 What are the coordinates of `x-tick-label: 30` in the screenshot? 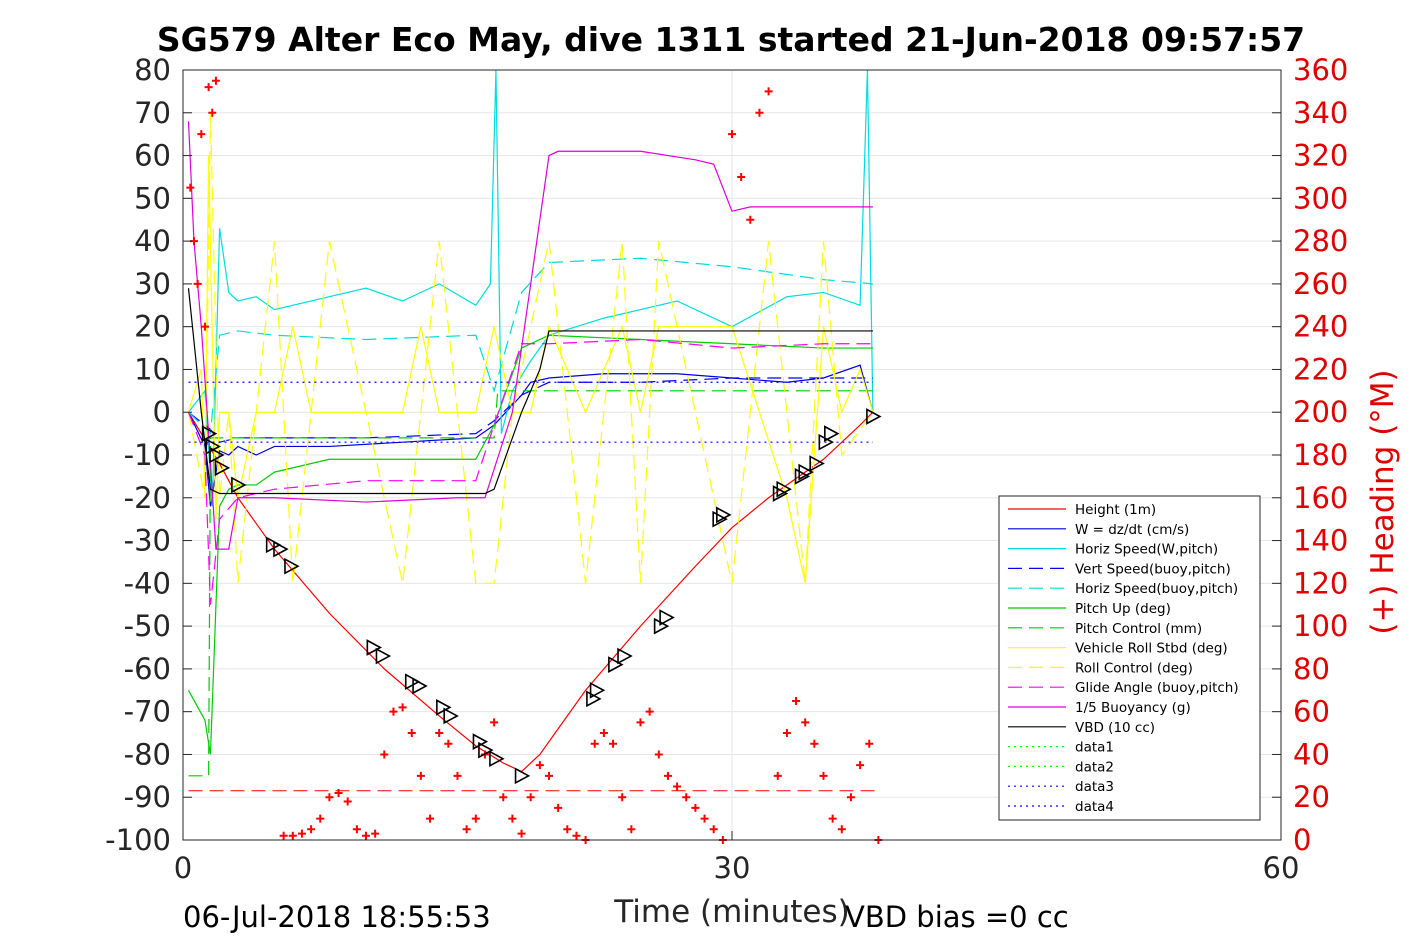 It's located at (732, 868).